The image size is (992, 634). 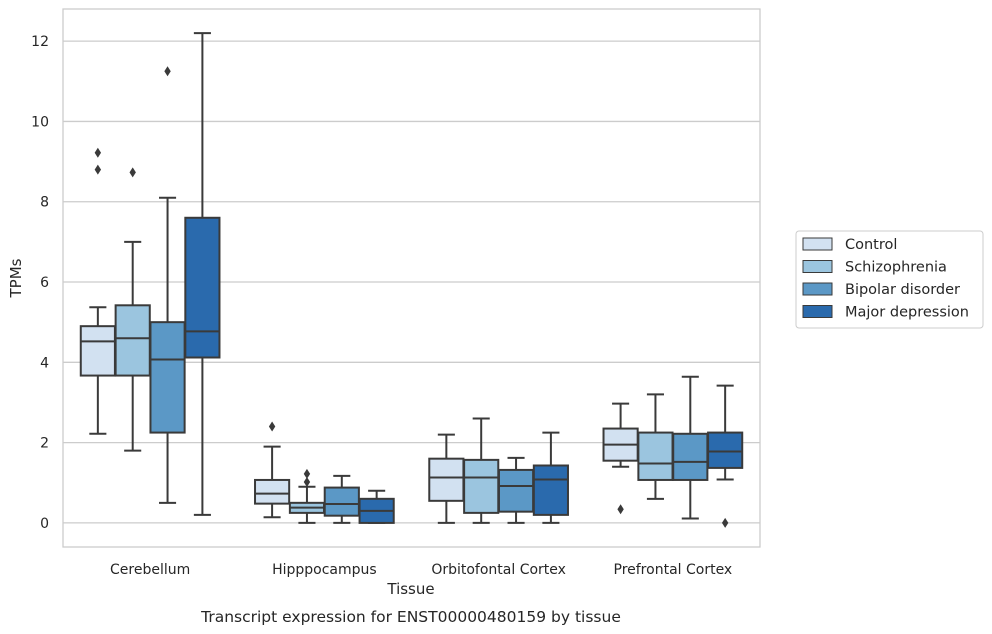 What do you see at coordinates (44, 524) in the screenshot?
I see `y-tick-label: 0` at bounding box center [44, 524].